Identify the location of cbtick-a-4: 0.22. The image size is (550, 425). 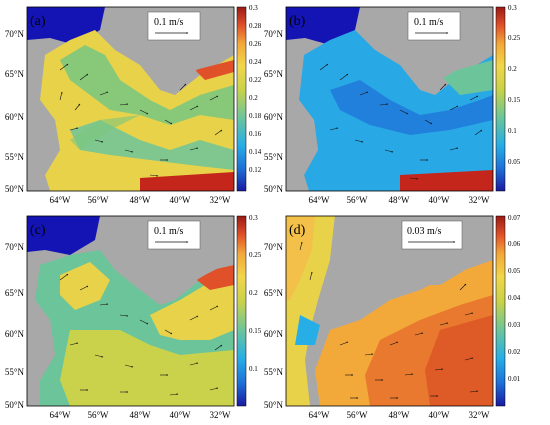
(255, 80).